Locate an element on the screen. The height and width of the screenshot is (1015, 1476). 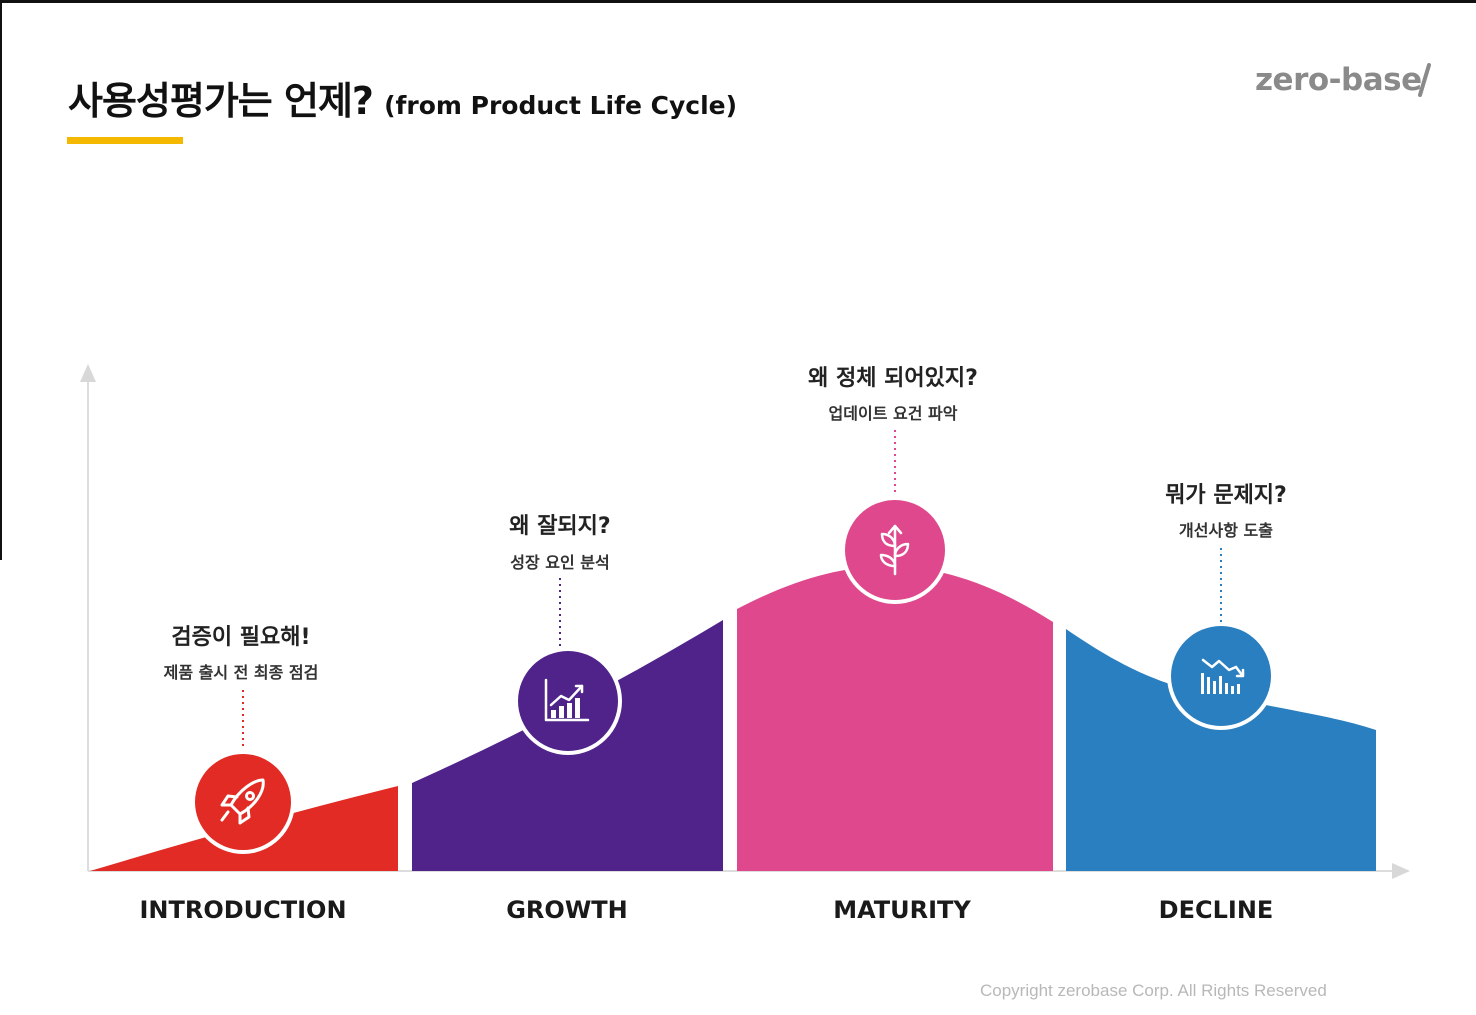
stage-label-decline: DECLINE is located at coordinates (1216, 910).